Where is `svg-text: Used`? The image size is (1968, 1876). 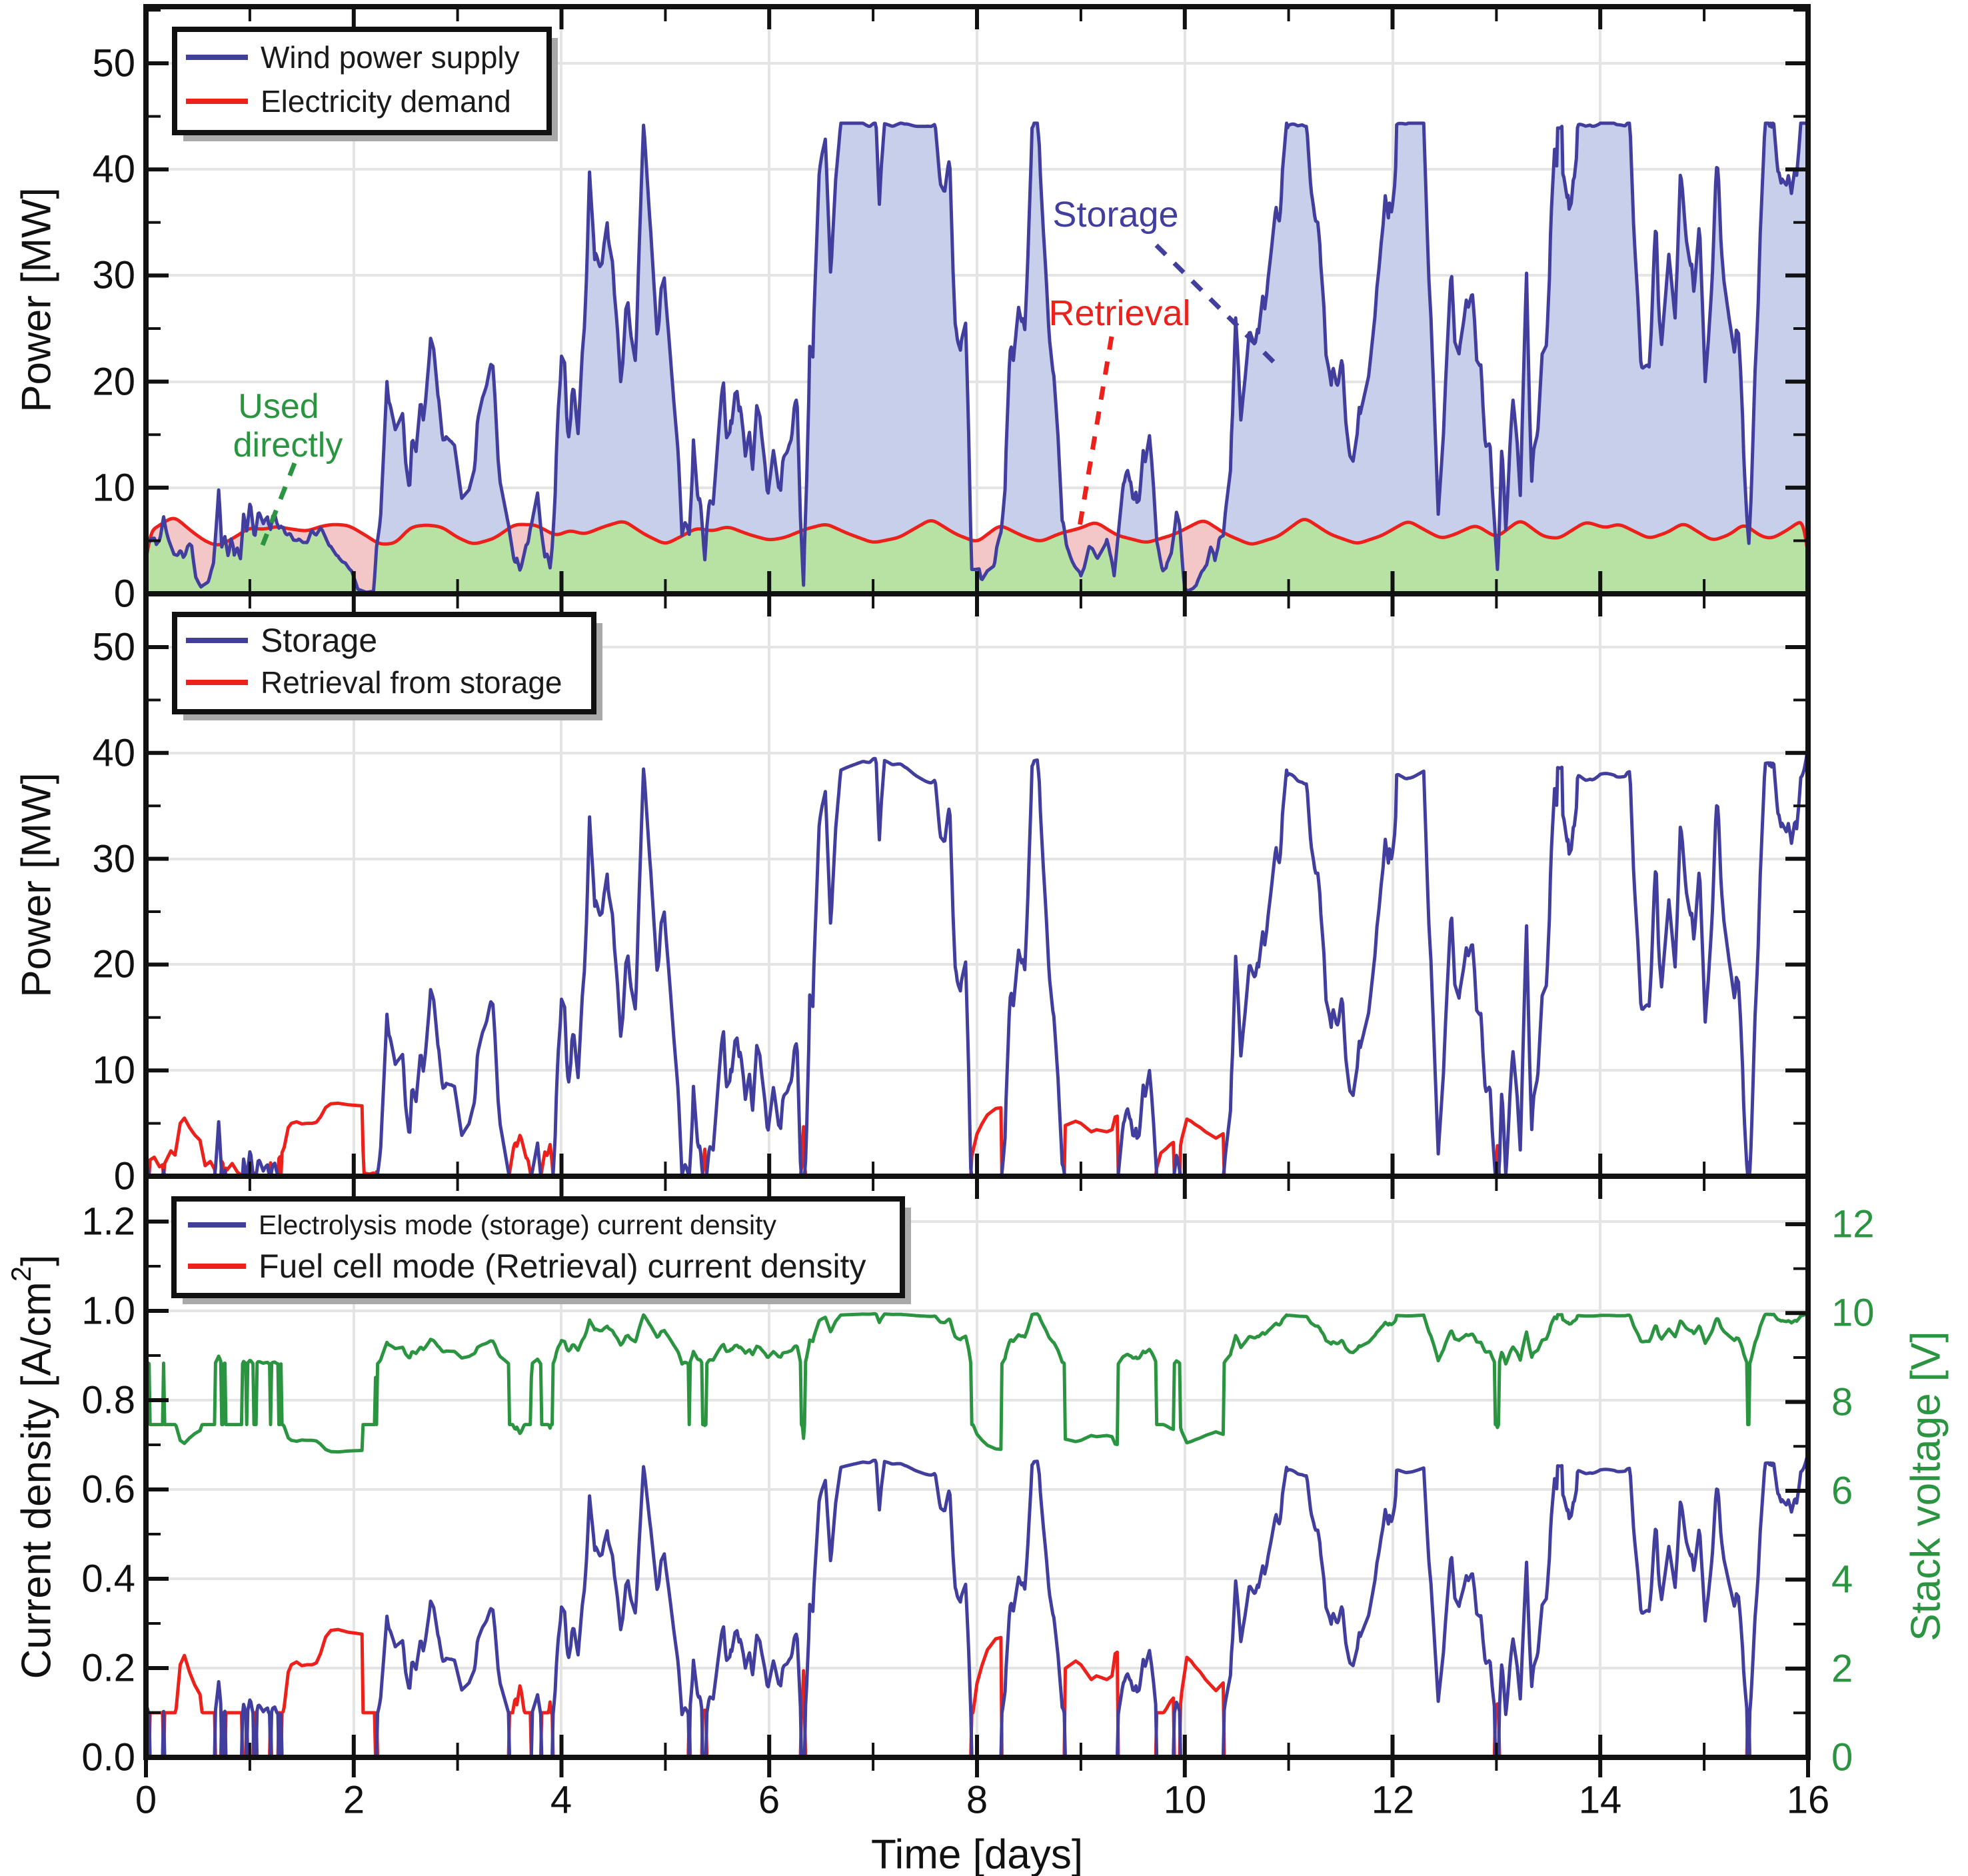 svg-text: Used is located at coordinates (278, 406).